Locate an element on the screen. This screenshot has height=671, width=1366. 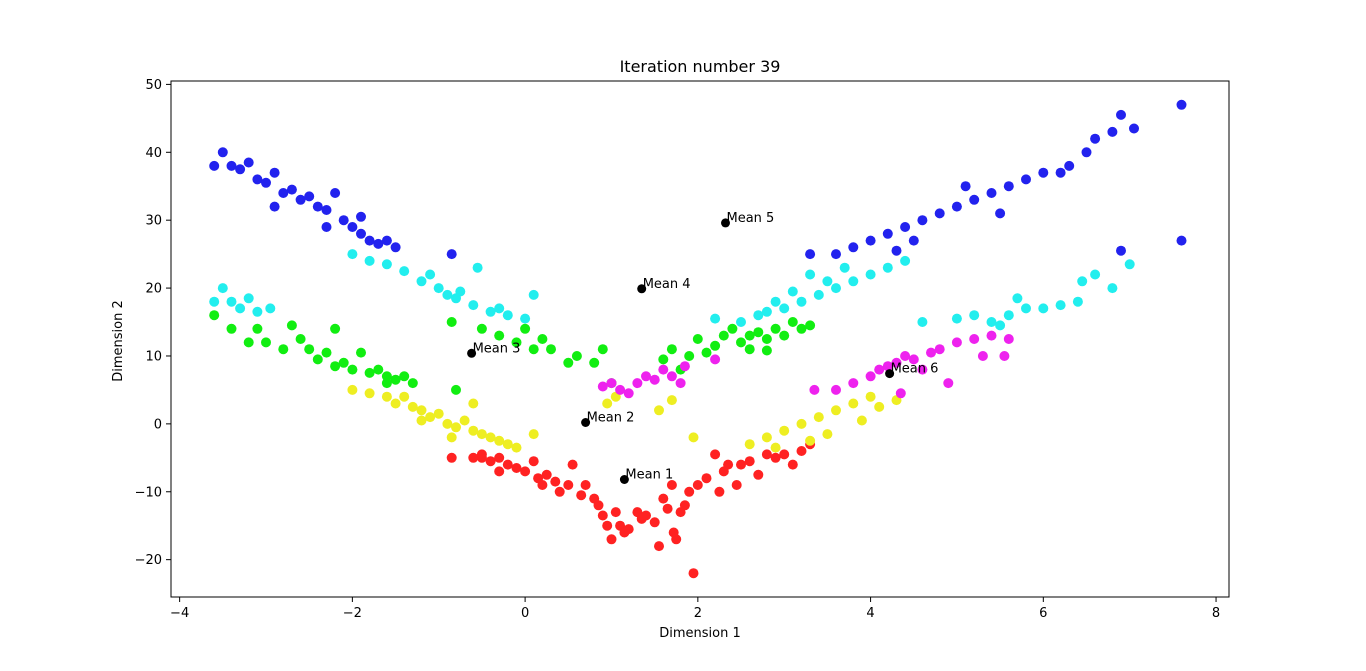
y-tick-label: 50 is located at coordinates (153, 85).